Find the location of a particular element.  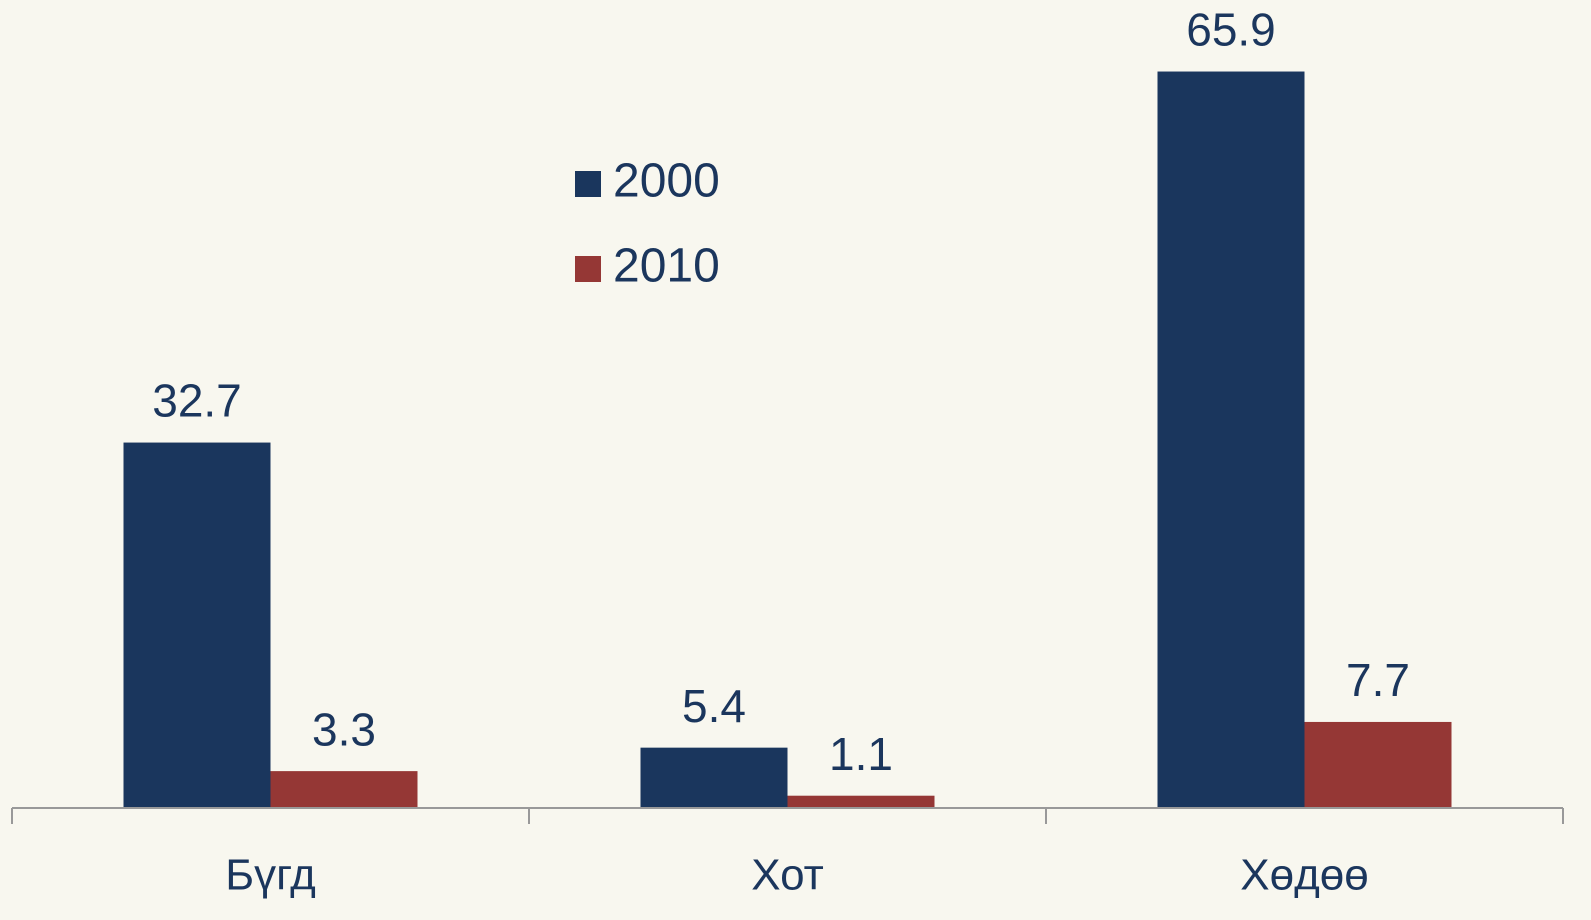

data-label: 5.4 is located at coordinates (714, 706).